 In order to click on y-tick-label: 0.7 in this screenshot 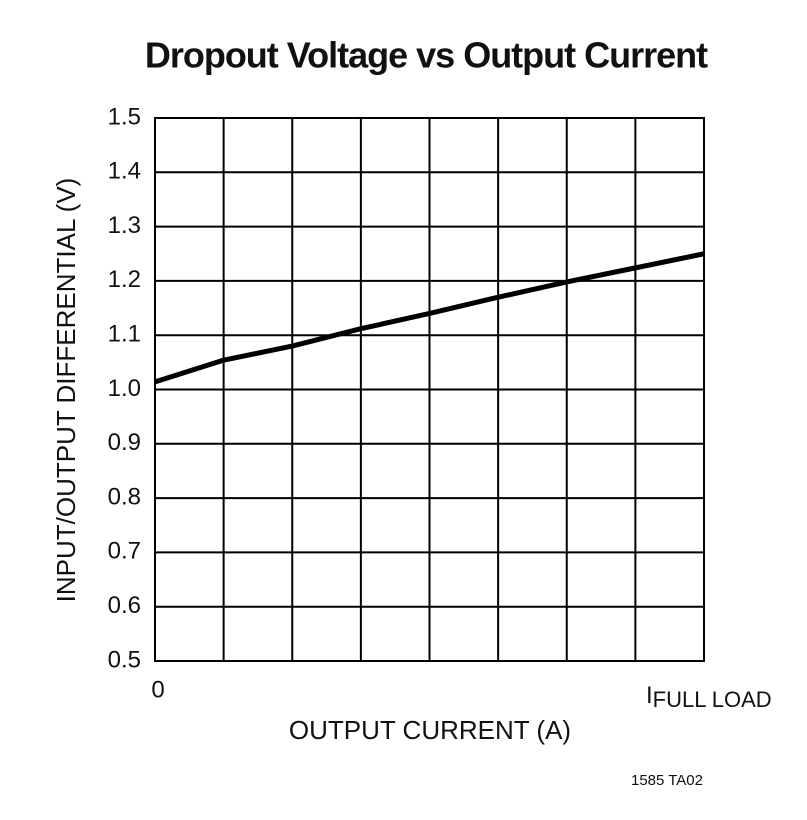, I will do `click(124, 551)`.